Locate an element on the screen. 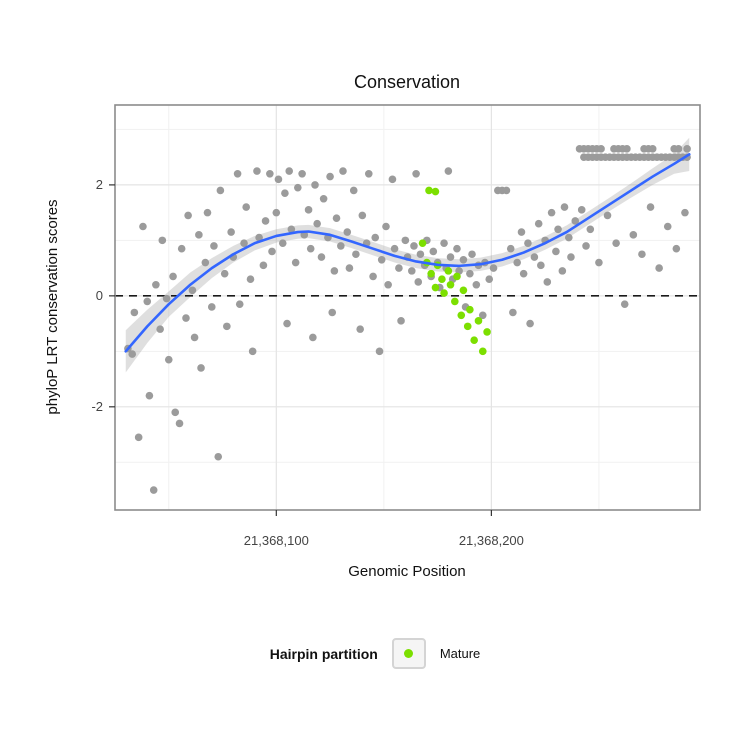 The image size is (750, 750). mature-point-swatch is located at coordinates (409, 653).